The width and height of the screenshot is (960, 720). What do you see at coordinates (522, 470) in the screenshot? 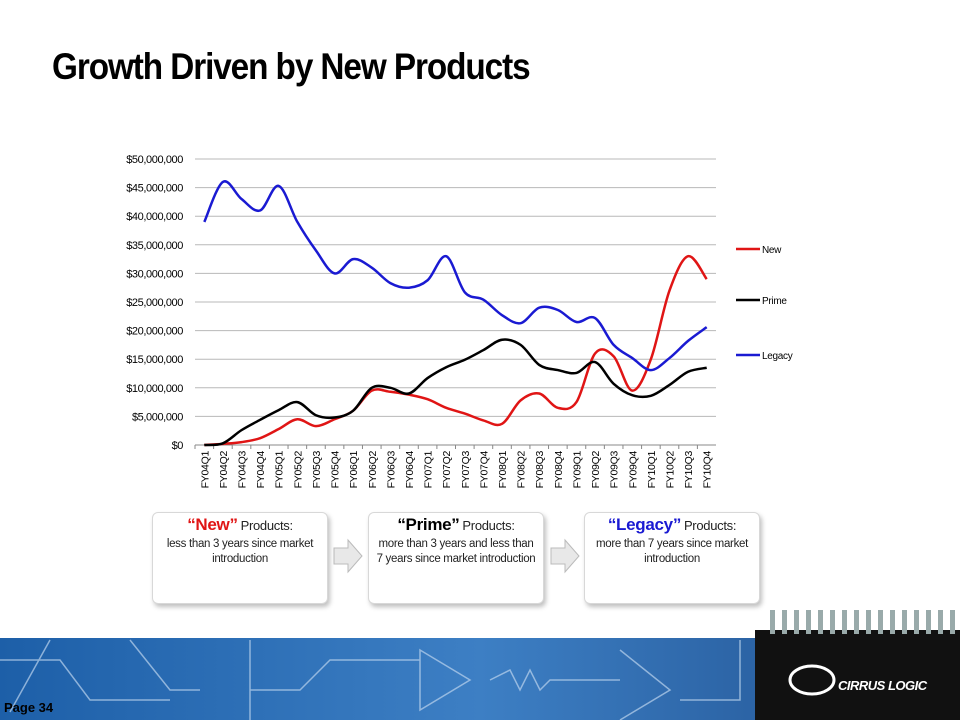
I see `x-tick-label: FY08Q2` at bounding box center [522, 470].